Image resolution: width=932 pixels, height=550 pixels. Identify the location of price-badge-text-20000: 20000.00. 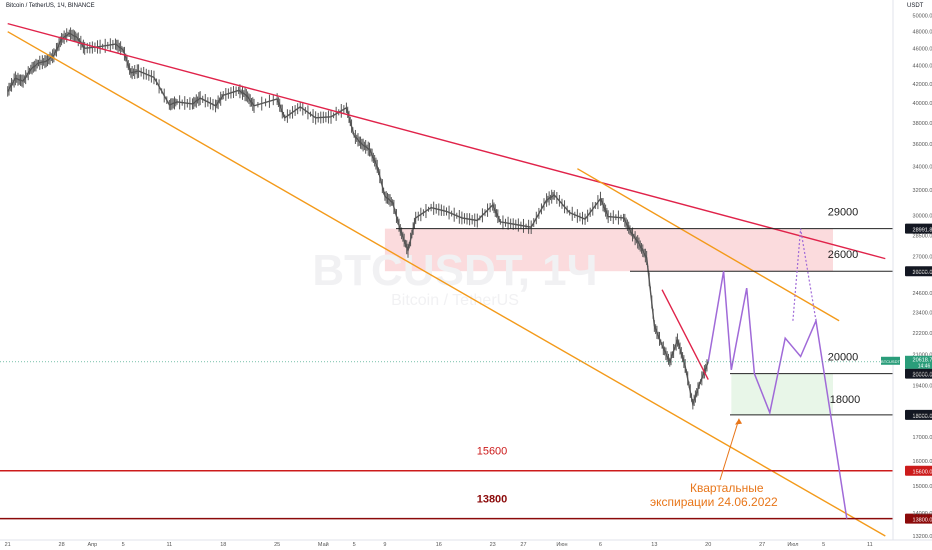
(922, 376).